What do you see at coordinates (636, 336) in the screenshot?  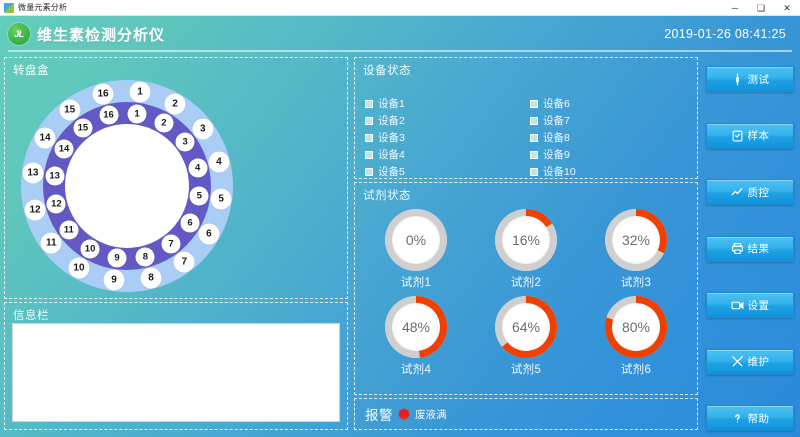 I see `reagent-gauge-cell: 80% 试剂6` at bounding box center [636, 336].